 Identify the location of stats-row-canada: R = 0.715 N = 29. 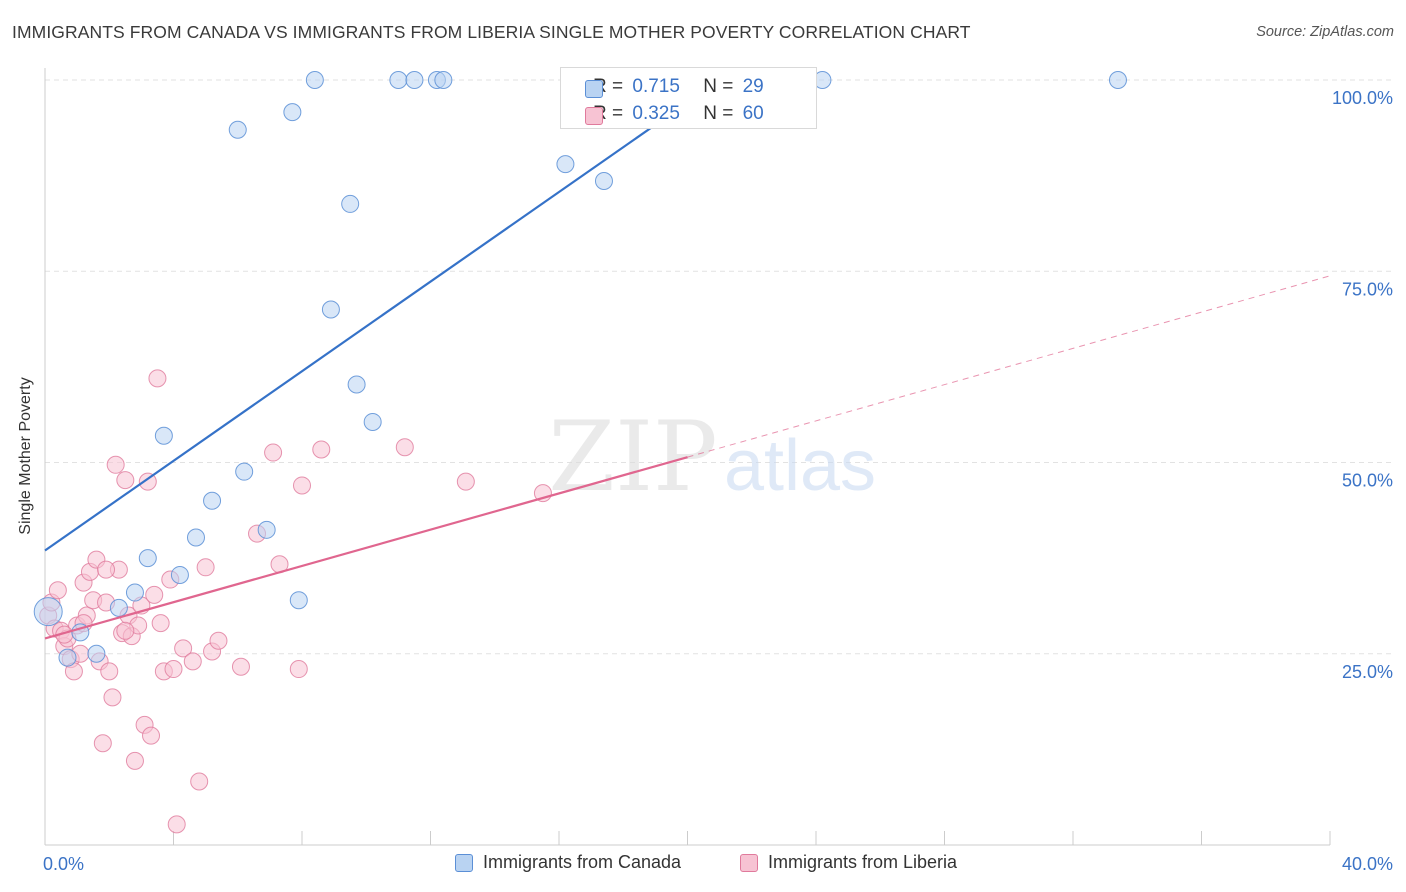
(674, 87).